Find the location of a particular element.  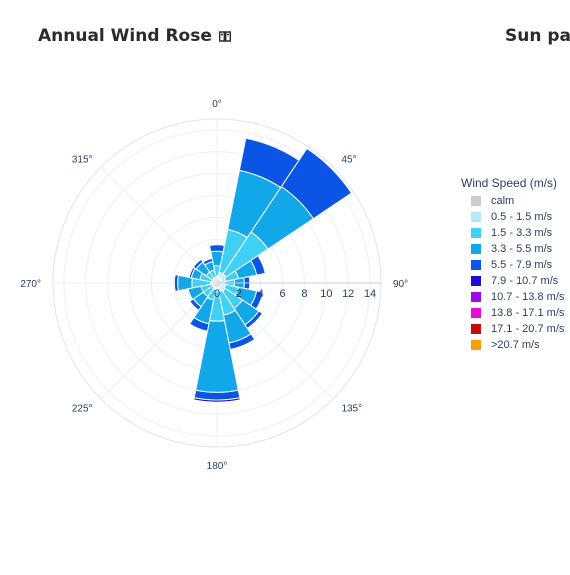

legend-item: 0.5 - 1.5 m/s is located at coordinates (517, 217).